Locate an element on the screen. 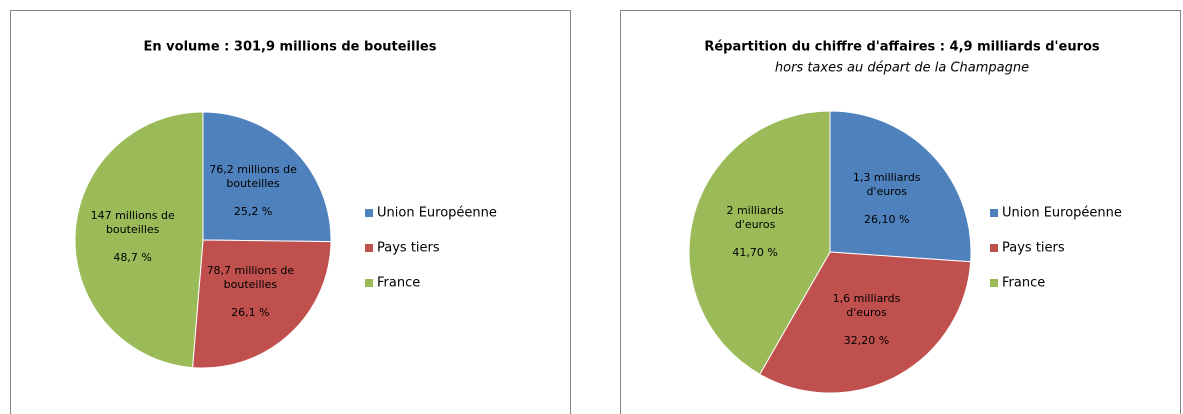 The image size is (1183, 414). slice-label: 1,3 milliards d'euros 26,10 % is located at coordinates (887, 199).